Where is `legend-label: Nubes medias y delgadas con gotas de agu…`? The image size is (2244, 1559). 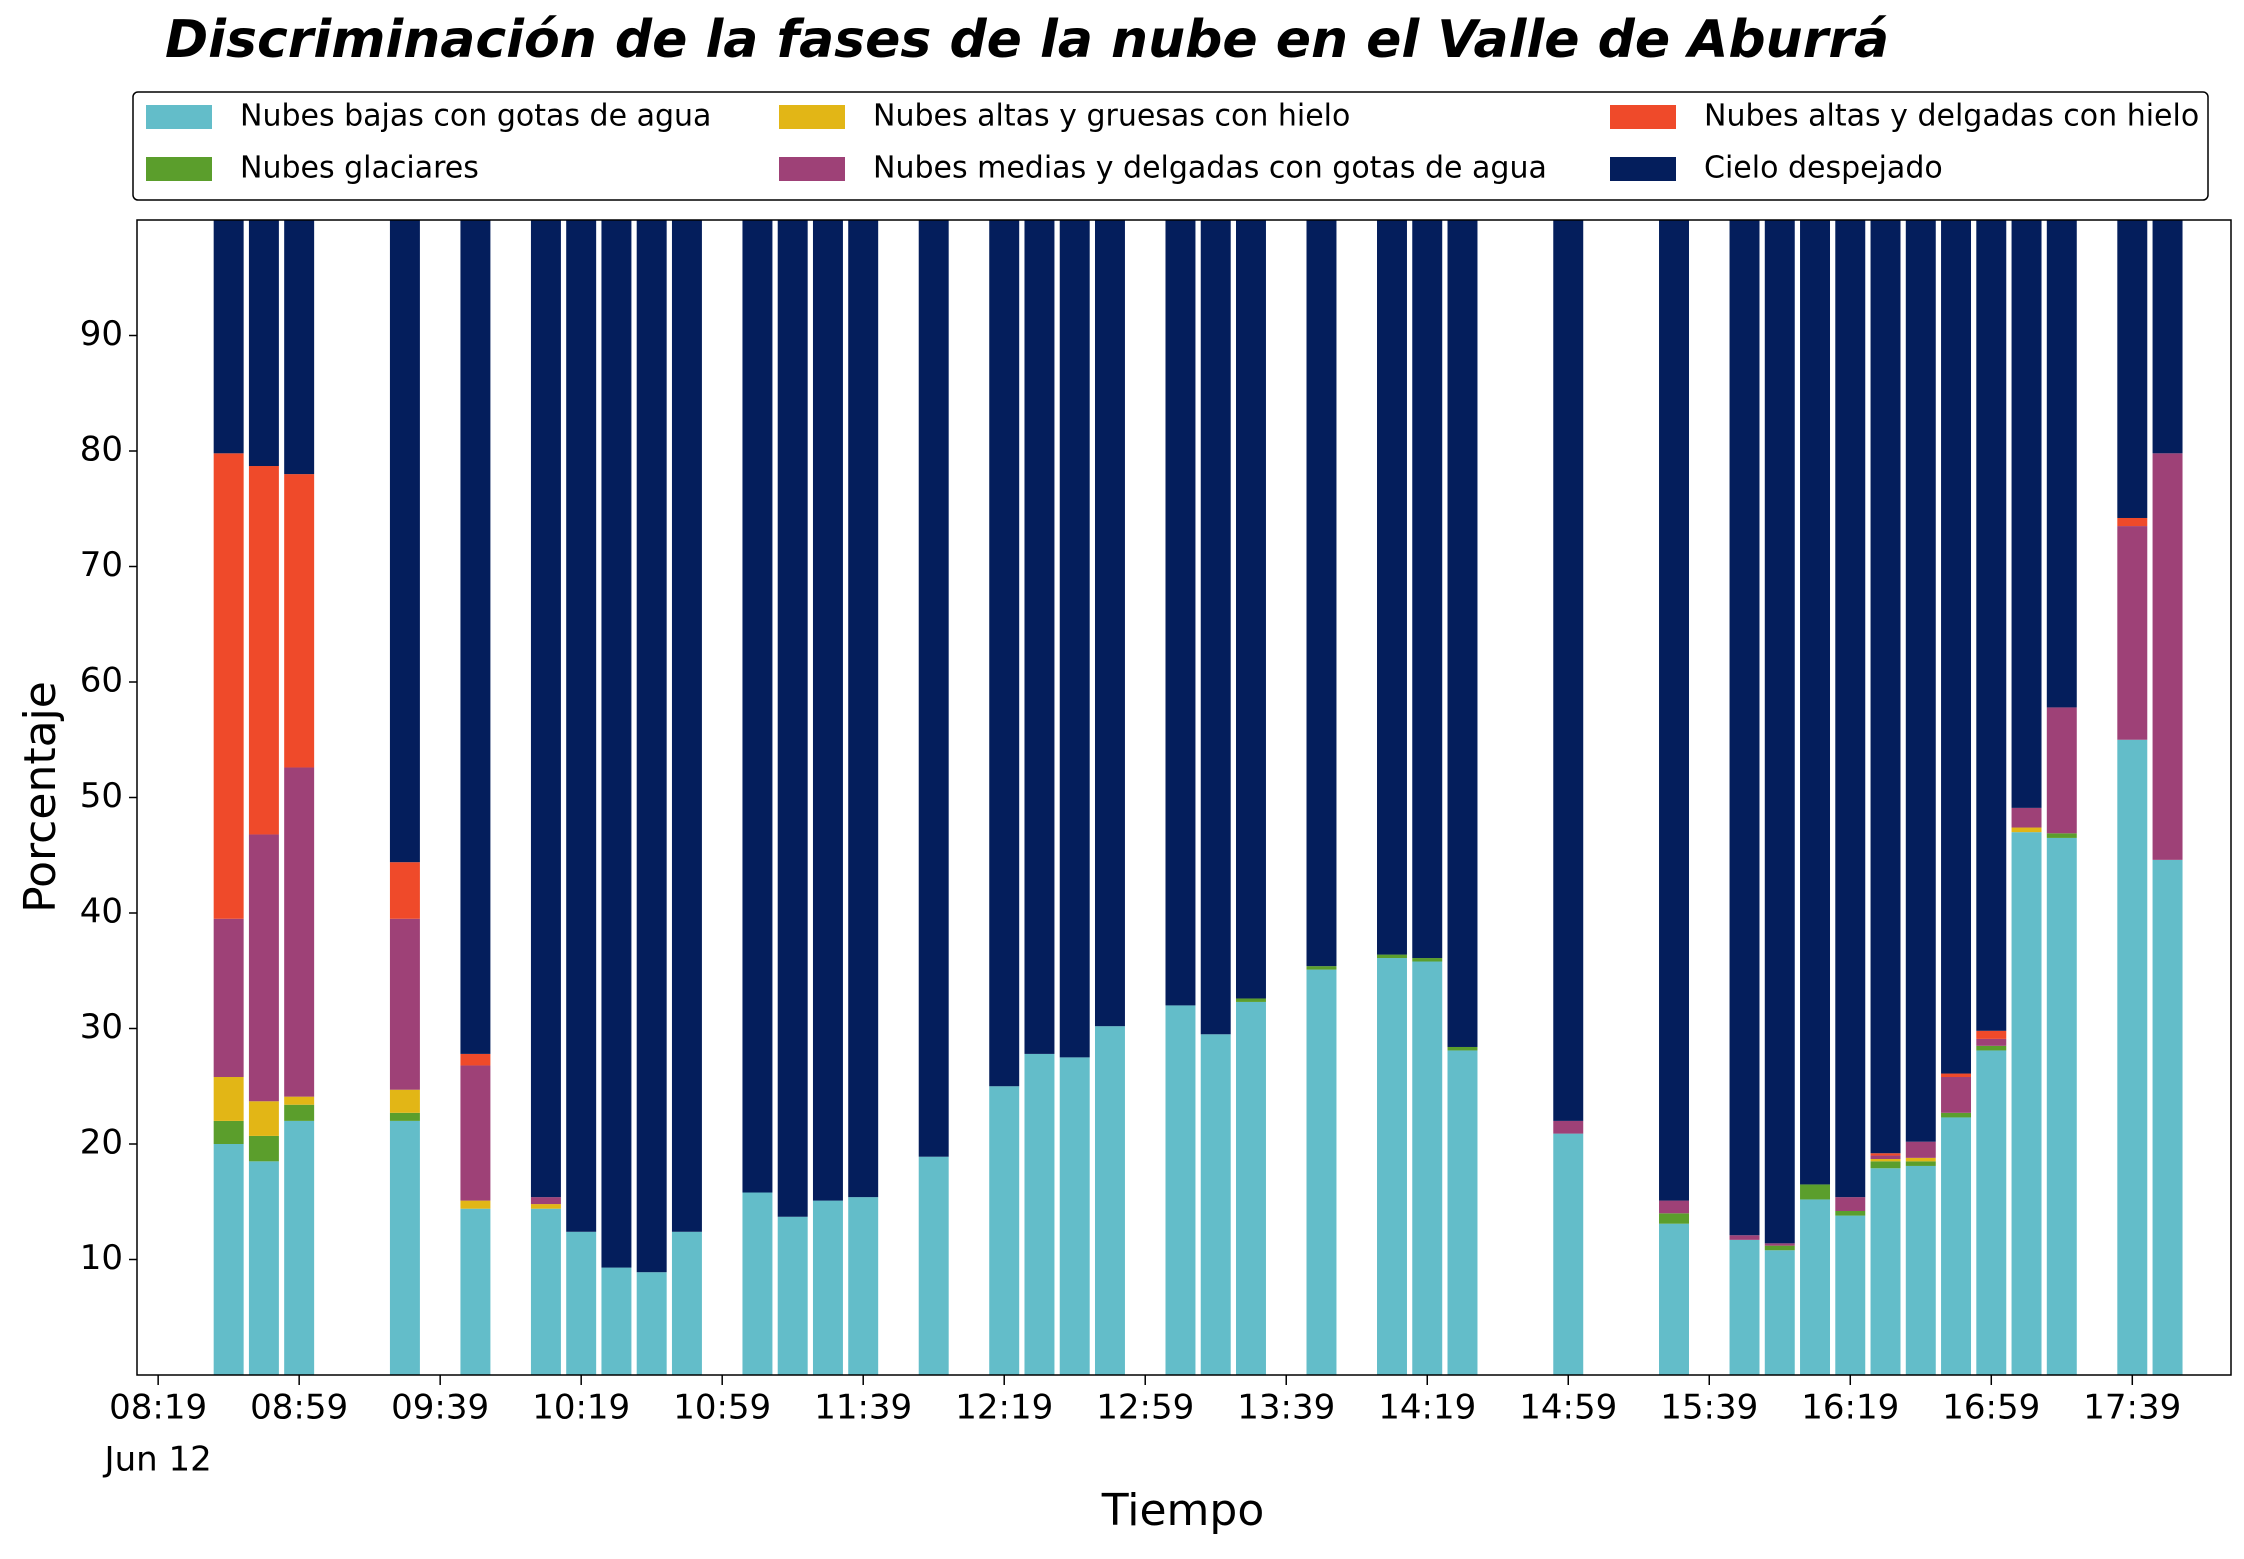 legend-label: Nubes medias y delgadas con gotas de agu… is located at coordinates (1210, 168).